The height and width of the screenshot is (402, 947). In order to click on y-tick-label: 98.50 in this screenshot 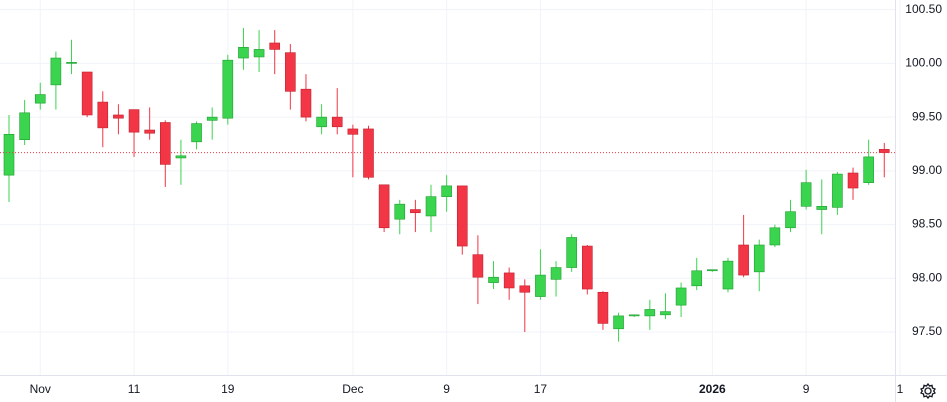, I will do `click(927, 224)`.